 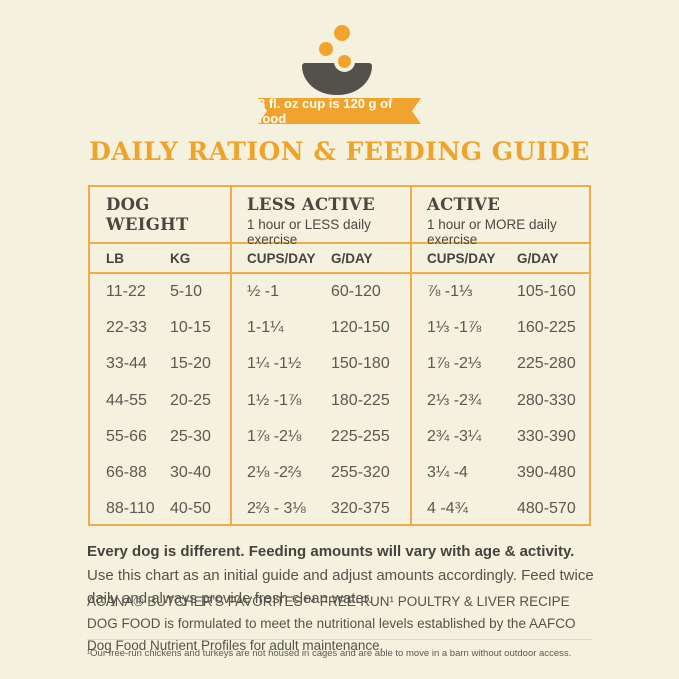 I want to click on cell-active-grams: 225-280, so click(x=546, y=364).